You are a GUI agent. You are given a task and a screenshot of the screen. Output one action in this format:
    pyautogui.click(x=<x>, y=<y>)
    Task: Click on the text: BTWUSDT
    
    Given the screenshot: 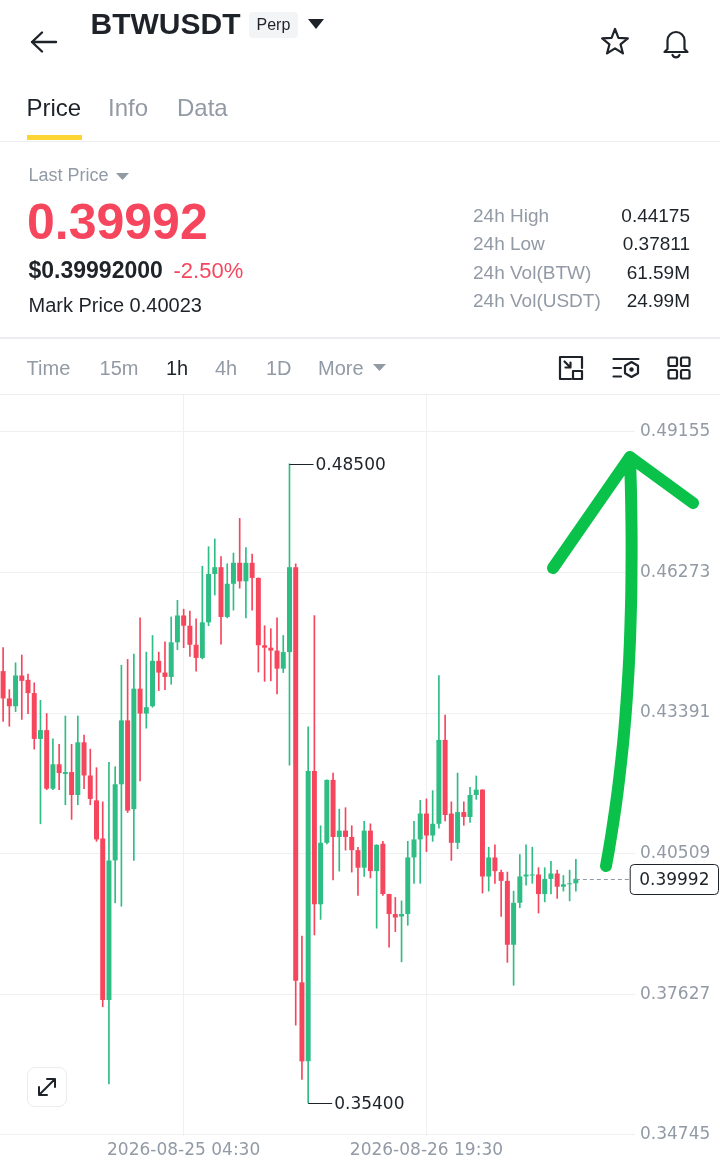 What is the action you would take?
    pyautogui.click(x=165, y=24)
    